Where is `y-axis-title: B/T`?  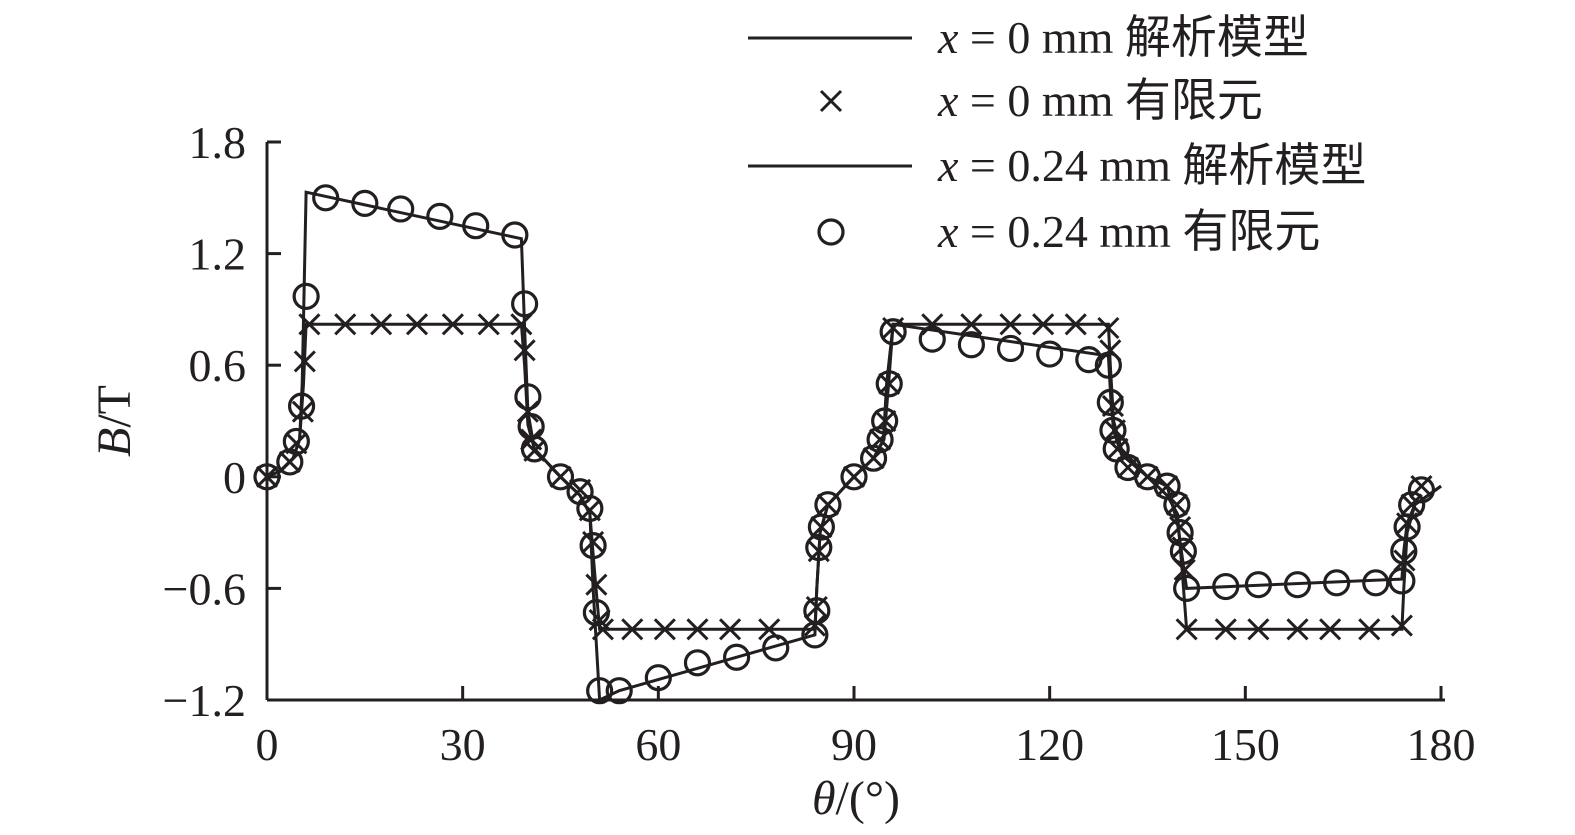
y-axis-title: B/T is located at coordinates (114, 421).